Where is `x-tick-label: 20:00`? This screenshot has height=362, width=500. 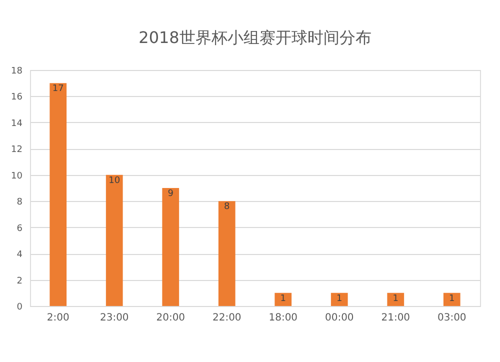 x-tick-label: 20:00 is located at coordinates (171, 318).